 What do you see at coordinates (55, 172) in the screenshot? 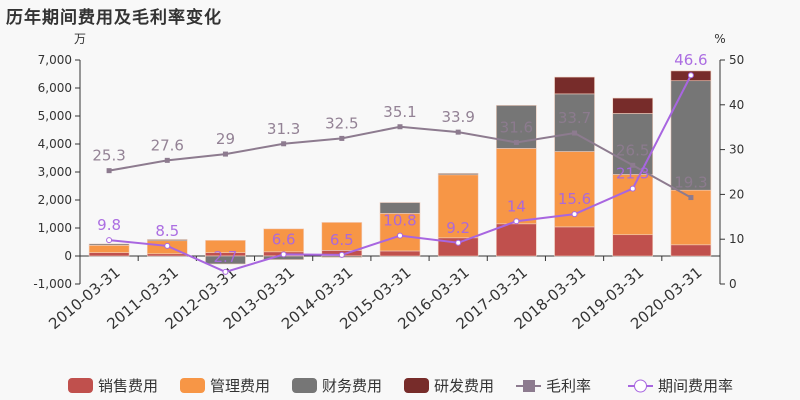
I see `left-tick-label: 3,000` at bounding box center [55, 172].